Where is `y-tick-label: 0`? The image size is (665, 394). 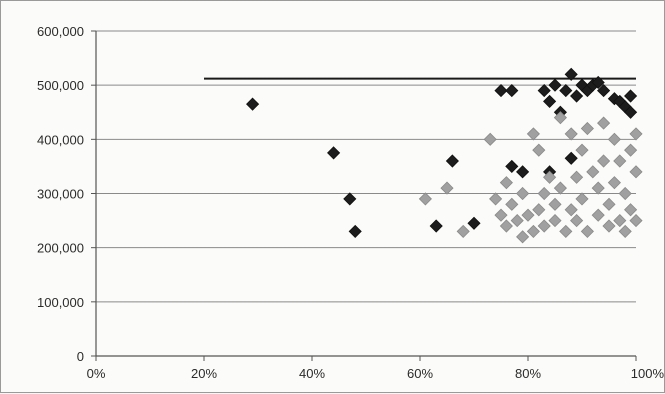 y-tick-label: 0 is located at coordinates (80, 356).